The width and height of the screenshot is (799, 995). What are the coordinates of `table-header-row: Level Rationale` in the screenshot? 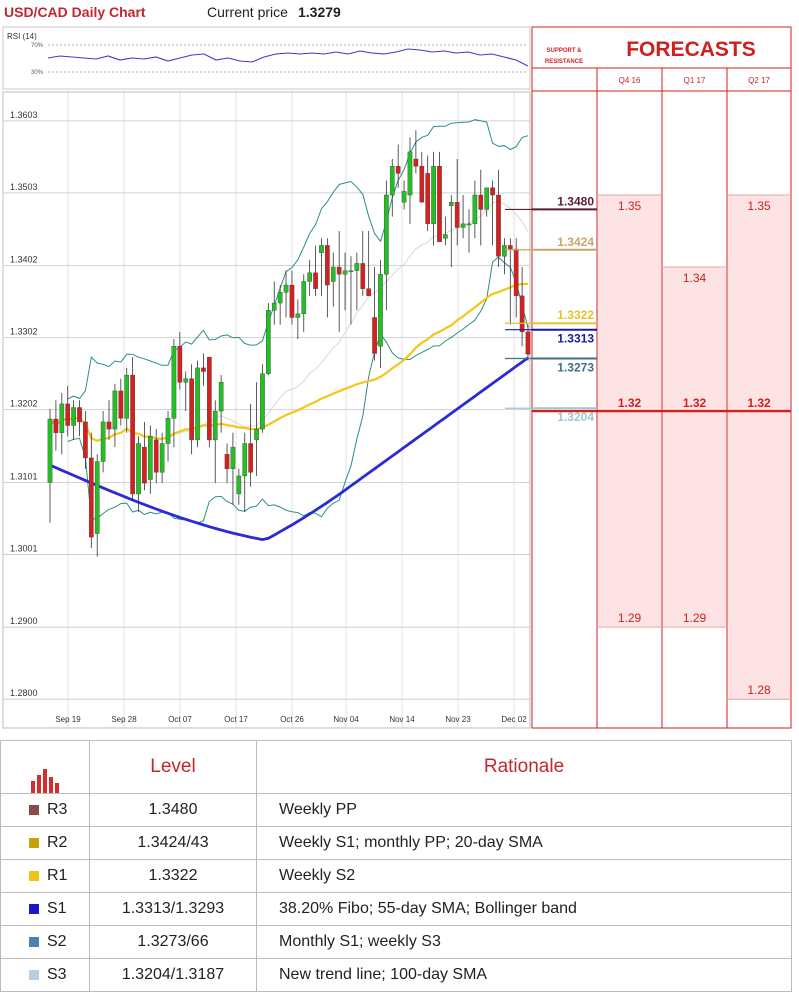 It's located at (396, 767).